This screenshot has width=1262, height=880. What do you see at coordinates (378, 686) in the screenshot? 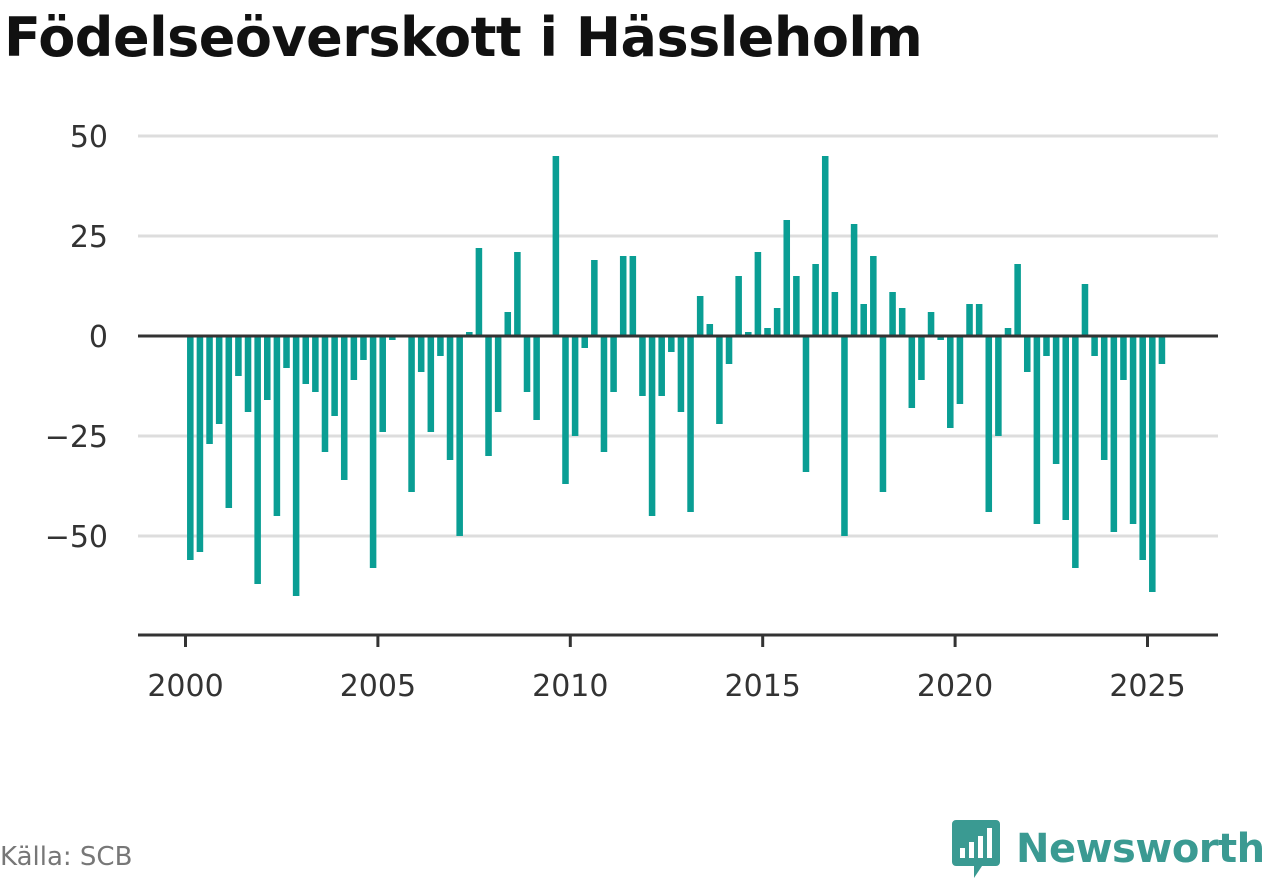
I see `x-tick-label: 2005` at bounding box center [378, 686].